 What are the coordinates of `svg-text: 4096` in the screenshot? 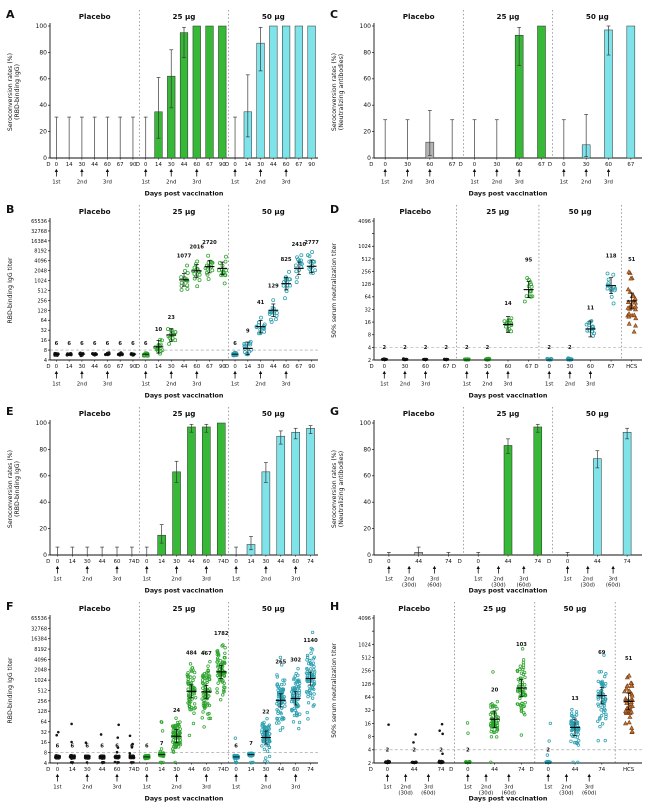 It's located at (364, 619).